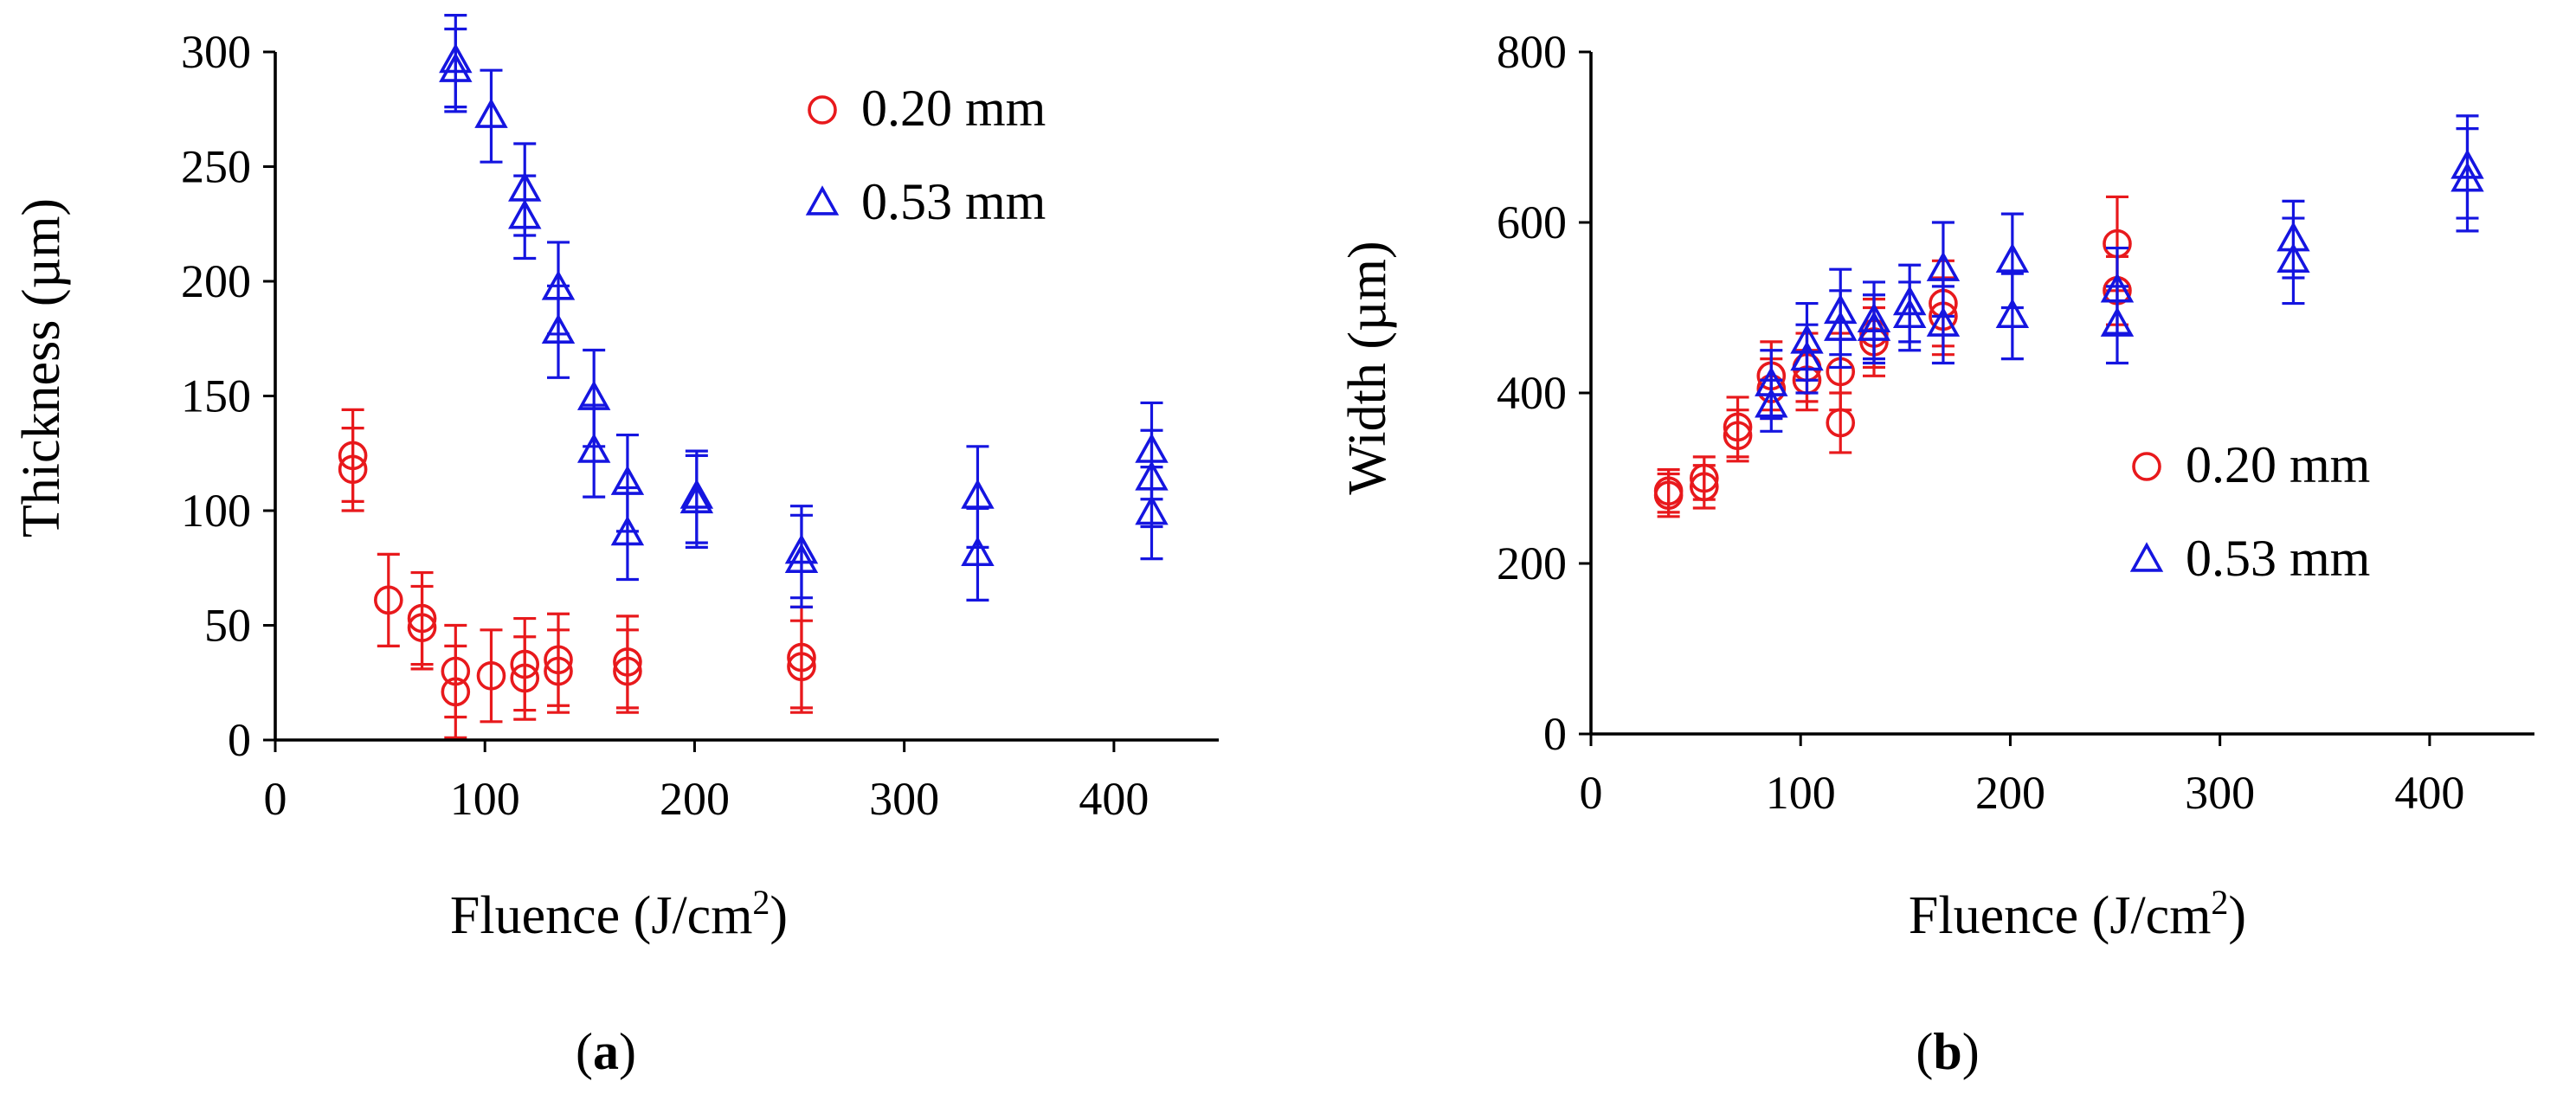 This screenshot has width=2576, height=1094. I want to click on panel-caption-letter: b, so click(1947, 1051).